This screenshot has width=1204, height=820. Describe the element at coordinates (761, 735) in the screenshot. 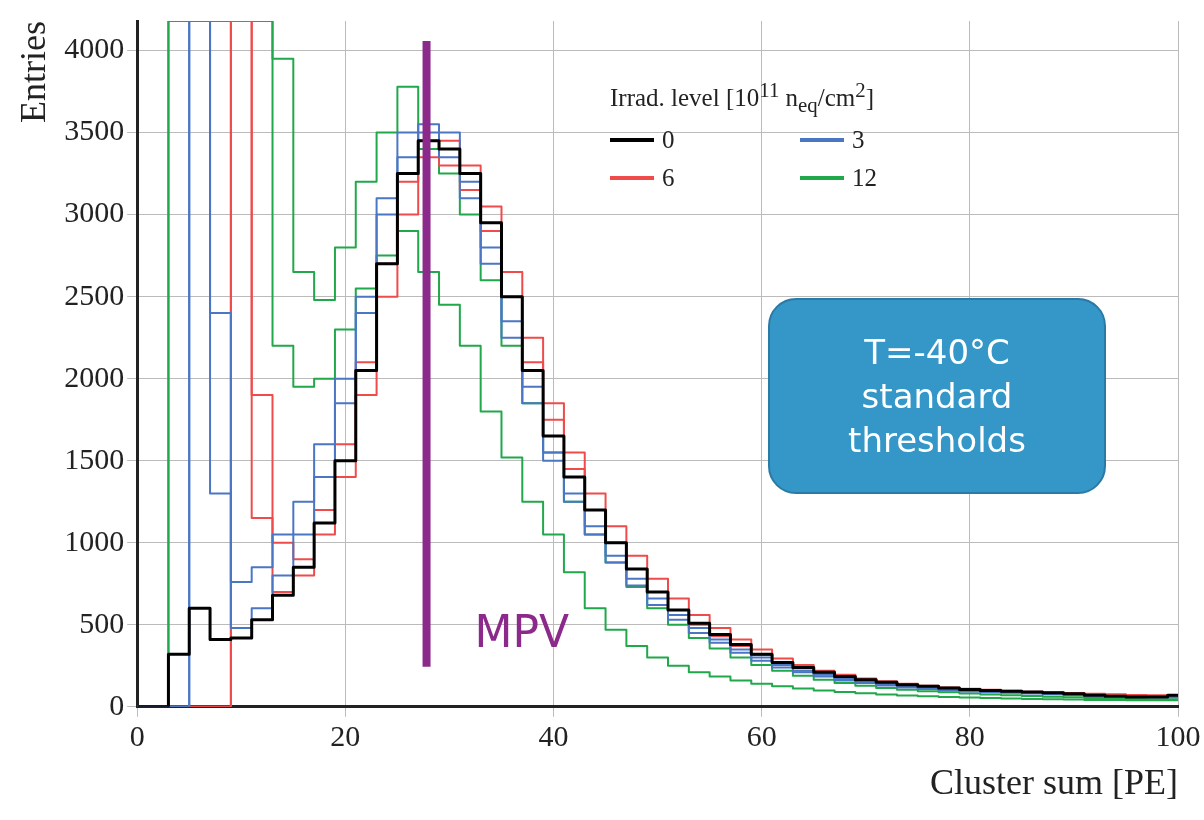

I see `x-tick-label: 60` at that location.